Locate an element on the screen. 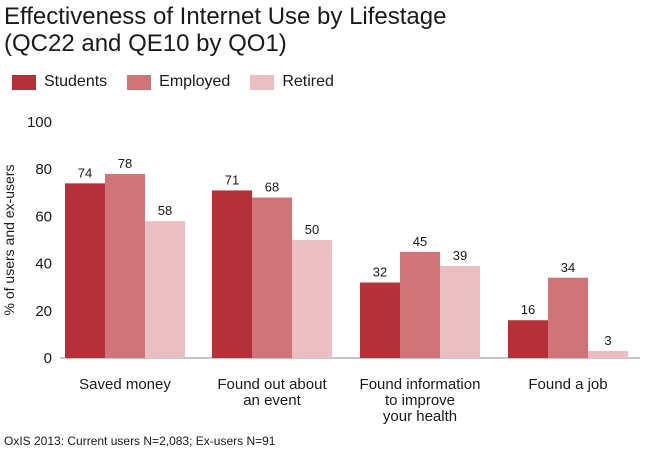  x-category-label: an event is located at coordinates (272, 400).